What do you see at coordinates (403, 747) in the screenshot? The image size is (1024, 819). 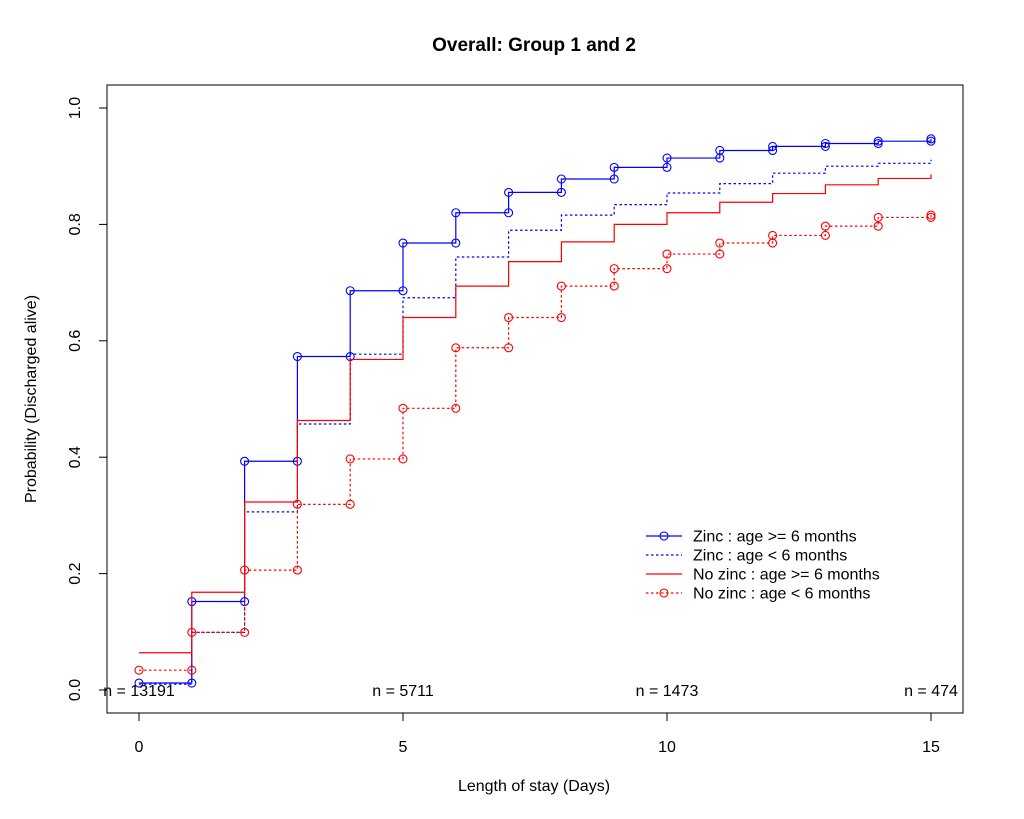 I see `x-tick-label: 5` at bounding box center [403, 747].